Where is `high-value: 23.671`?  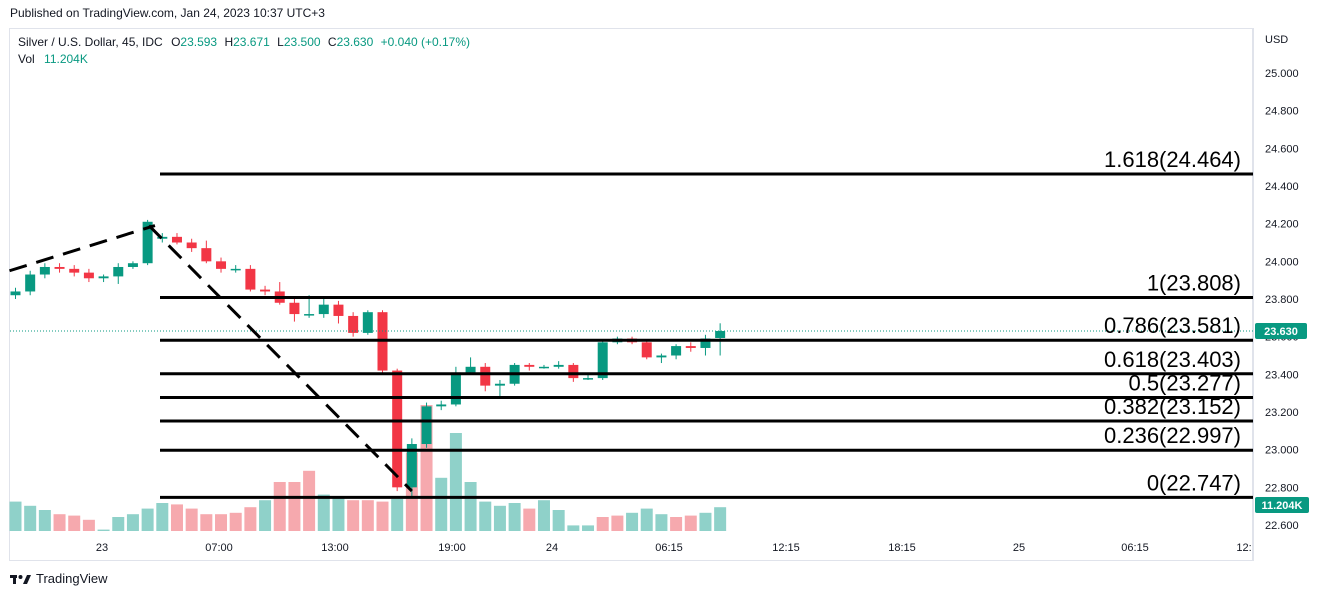 high-value: 23.671 is located at coordinates (251, 42).